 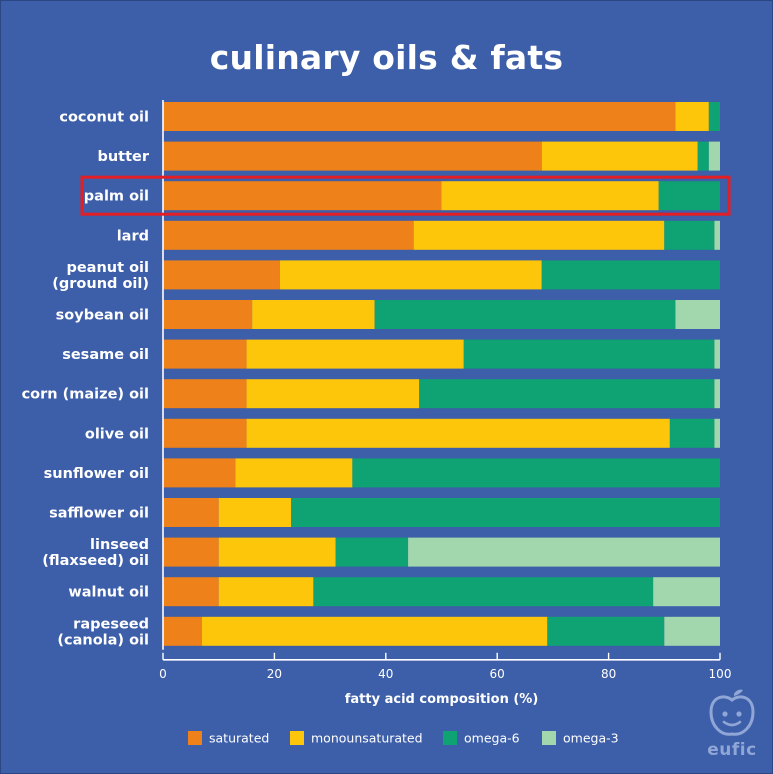 What do you see at coordinates (100, 276) in the screenshot?
I see `category-label: peanut oil (ground oil)` at bounding box center [100, 276].